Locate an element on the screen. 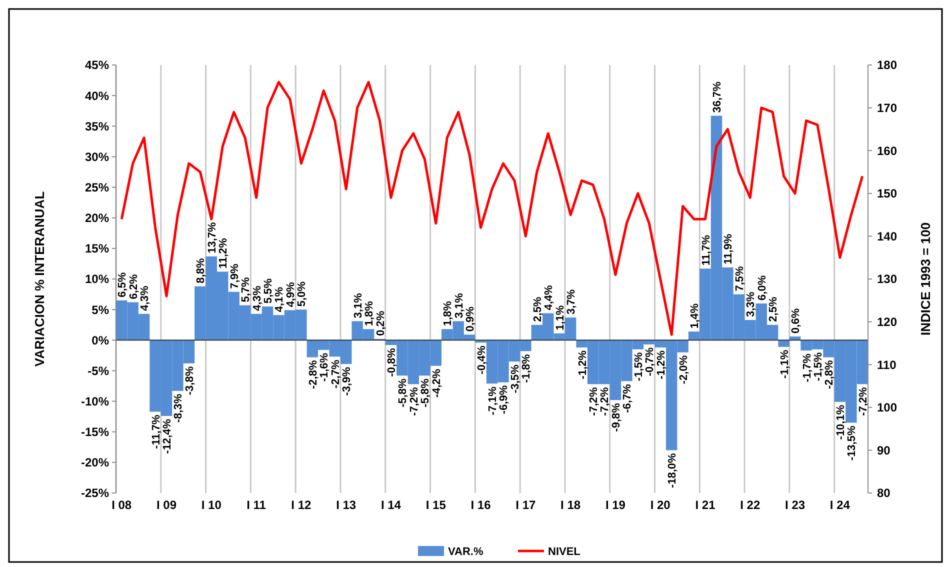 This screenshot has height=567, width=947. y-tick-label: 25% is located at coordinates (97, 187).